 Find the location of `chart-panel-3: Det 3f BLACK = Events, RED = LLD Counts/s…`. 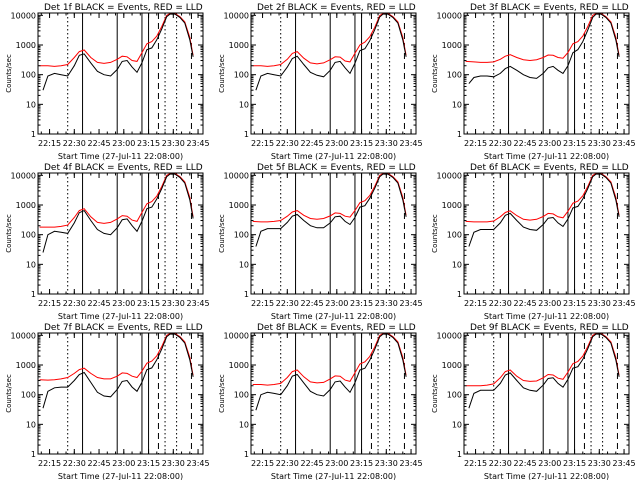

chart-panel-3: Det 3f BLACK = Events, RED = LLD Counts/s… is located at coordinates (533, 82).